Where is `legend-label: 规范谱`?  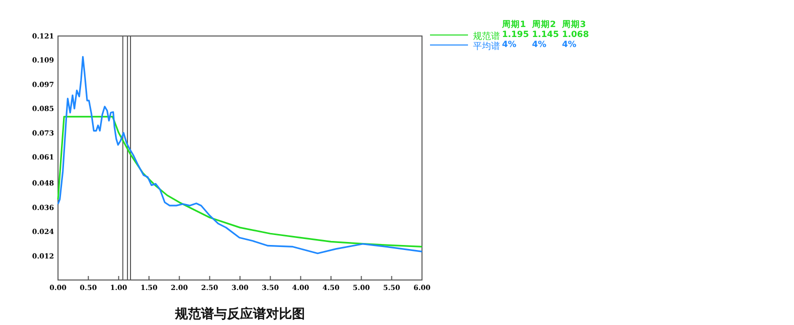
legend-label: 规范谱 is located at coordinates (486, 36).